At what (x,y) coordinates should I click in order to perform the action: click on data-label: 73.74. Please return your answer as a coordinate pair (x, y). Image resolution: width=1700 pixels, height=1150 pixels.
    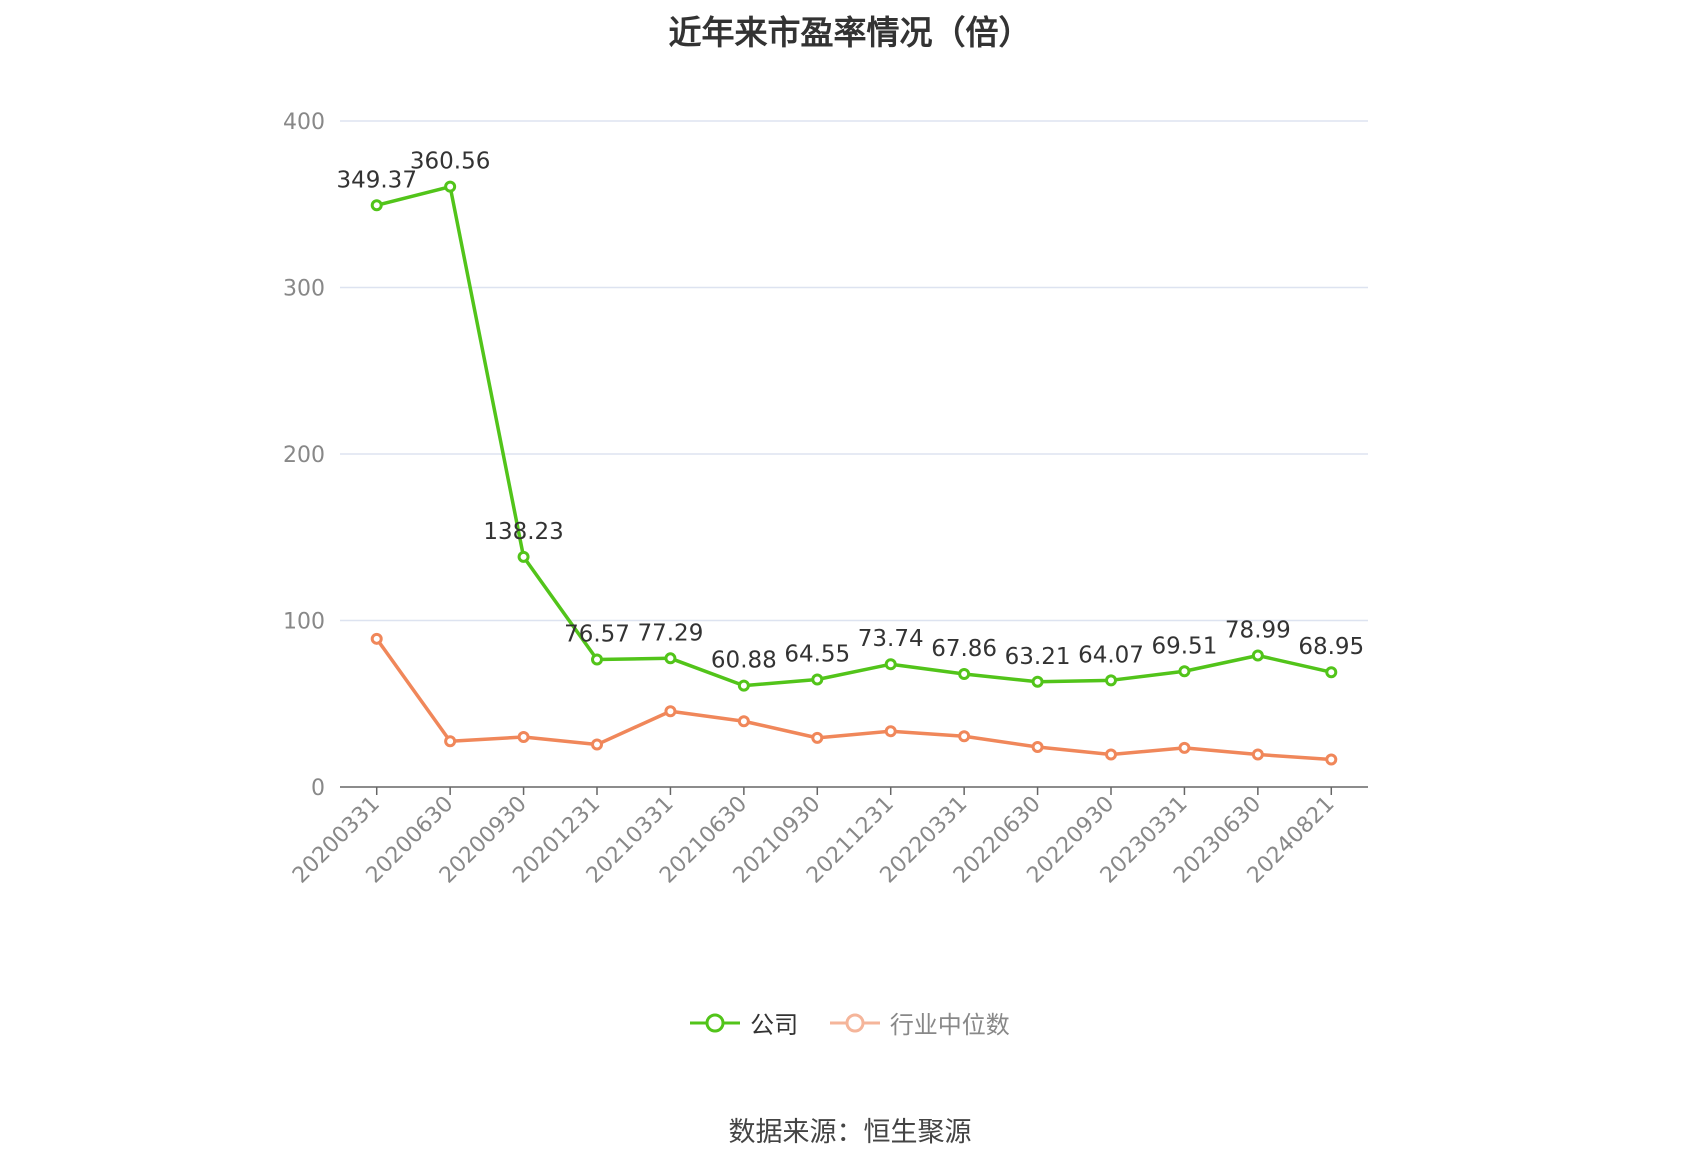
    Looking at the image, I should click on (891, 639).